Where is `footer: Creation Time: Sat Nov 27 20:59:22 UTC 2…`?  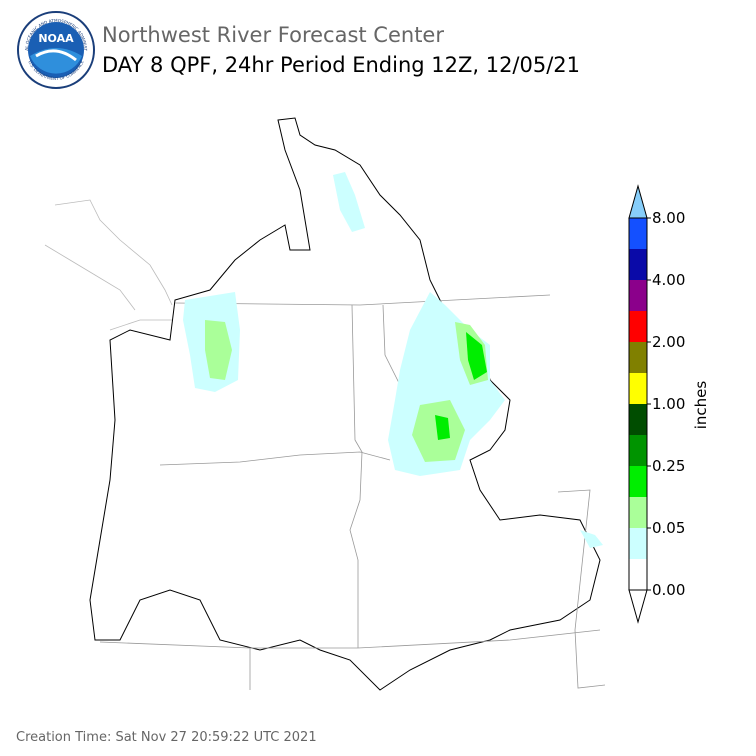 footer: Creation Time: Sat Nov 27 20:59:22 UTC 2… is located at coordinates (166, 737).